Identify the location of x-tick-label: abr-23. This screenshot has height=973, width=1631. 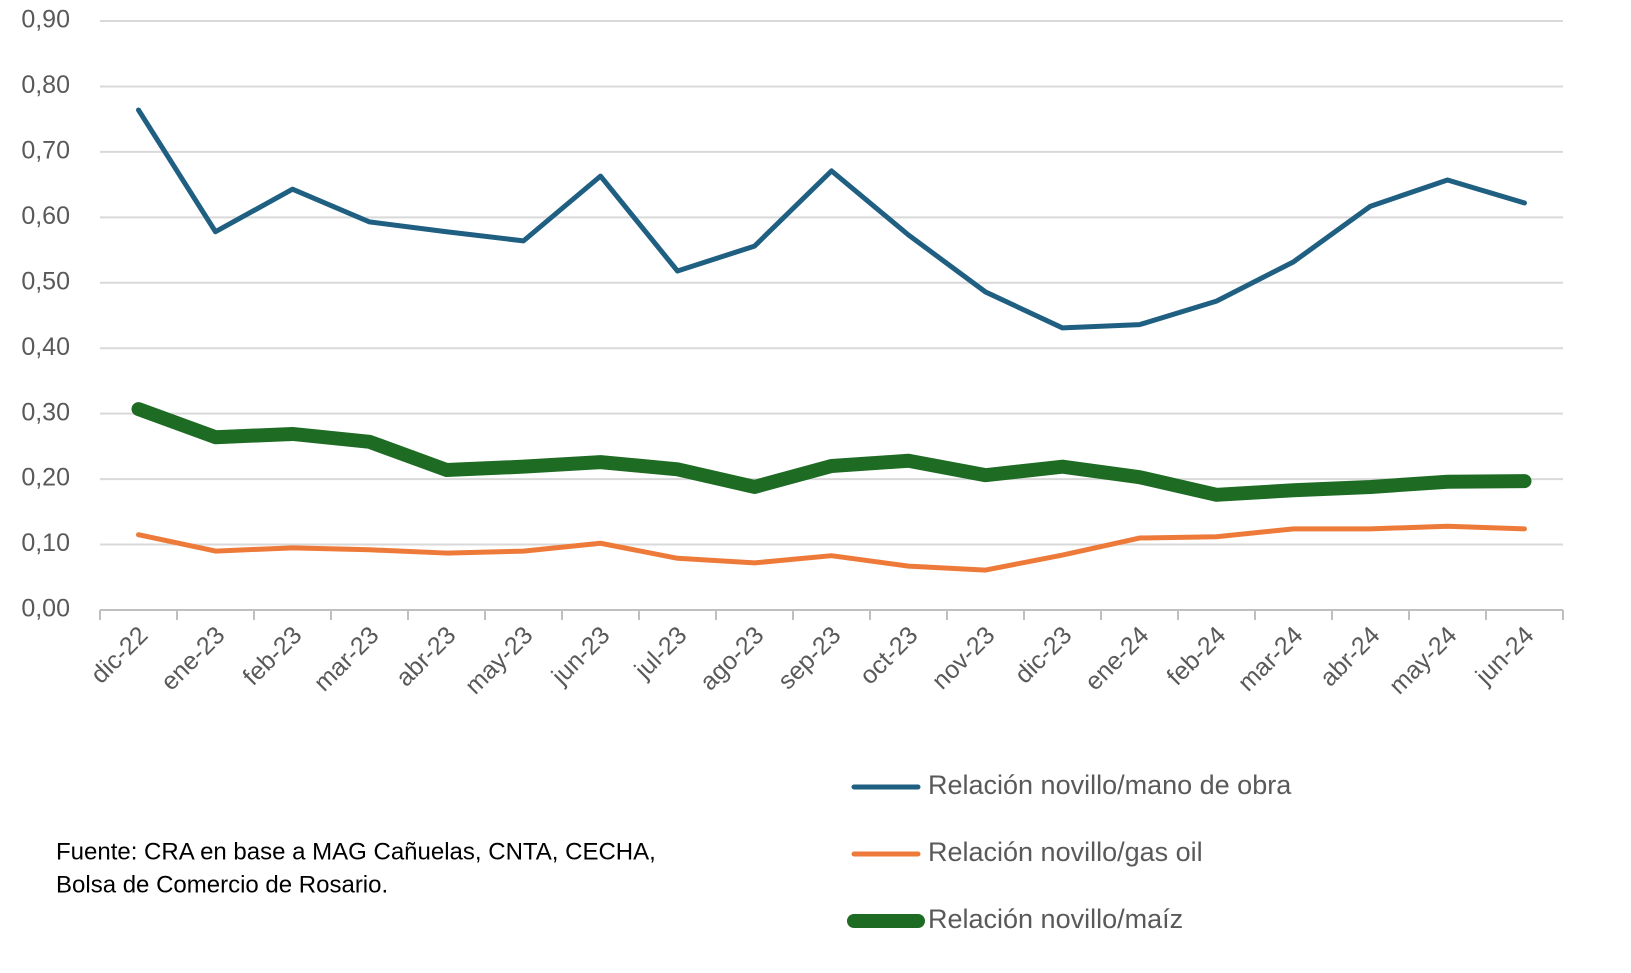
(426, 656).